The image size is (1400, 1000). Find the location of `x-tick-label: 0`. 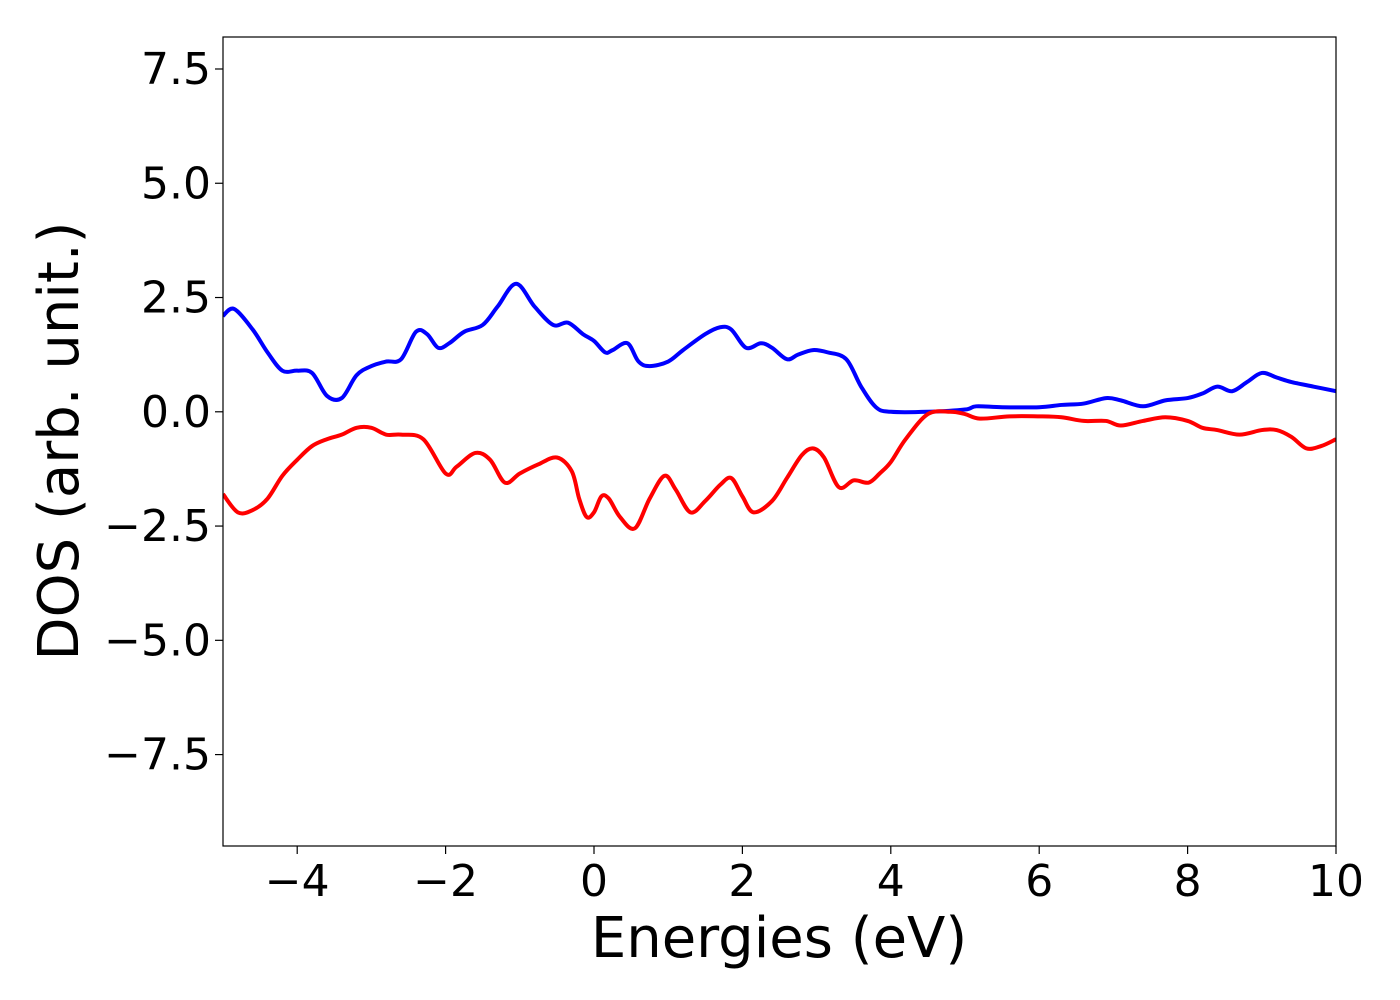

x-tick-label: 0 is located at coordinates (594, 881).